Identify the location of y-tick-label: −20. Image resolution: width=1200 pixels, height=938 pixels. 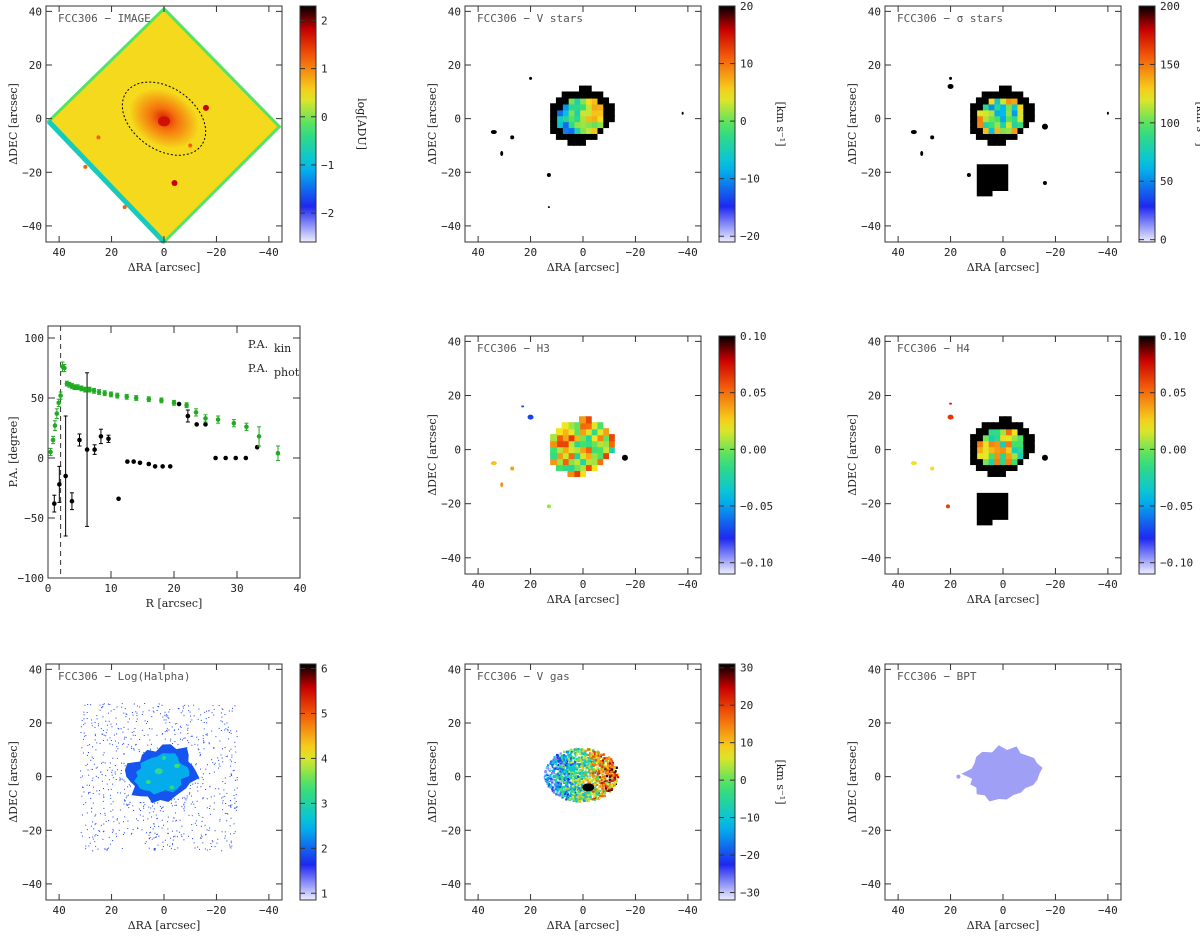
(32, 830).